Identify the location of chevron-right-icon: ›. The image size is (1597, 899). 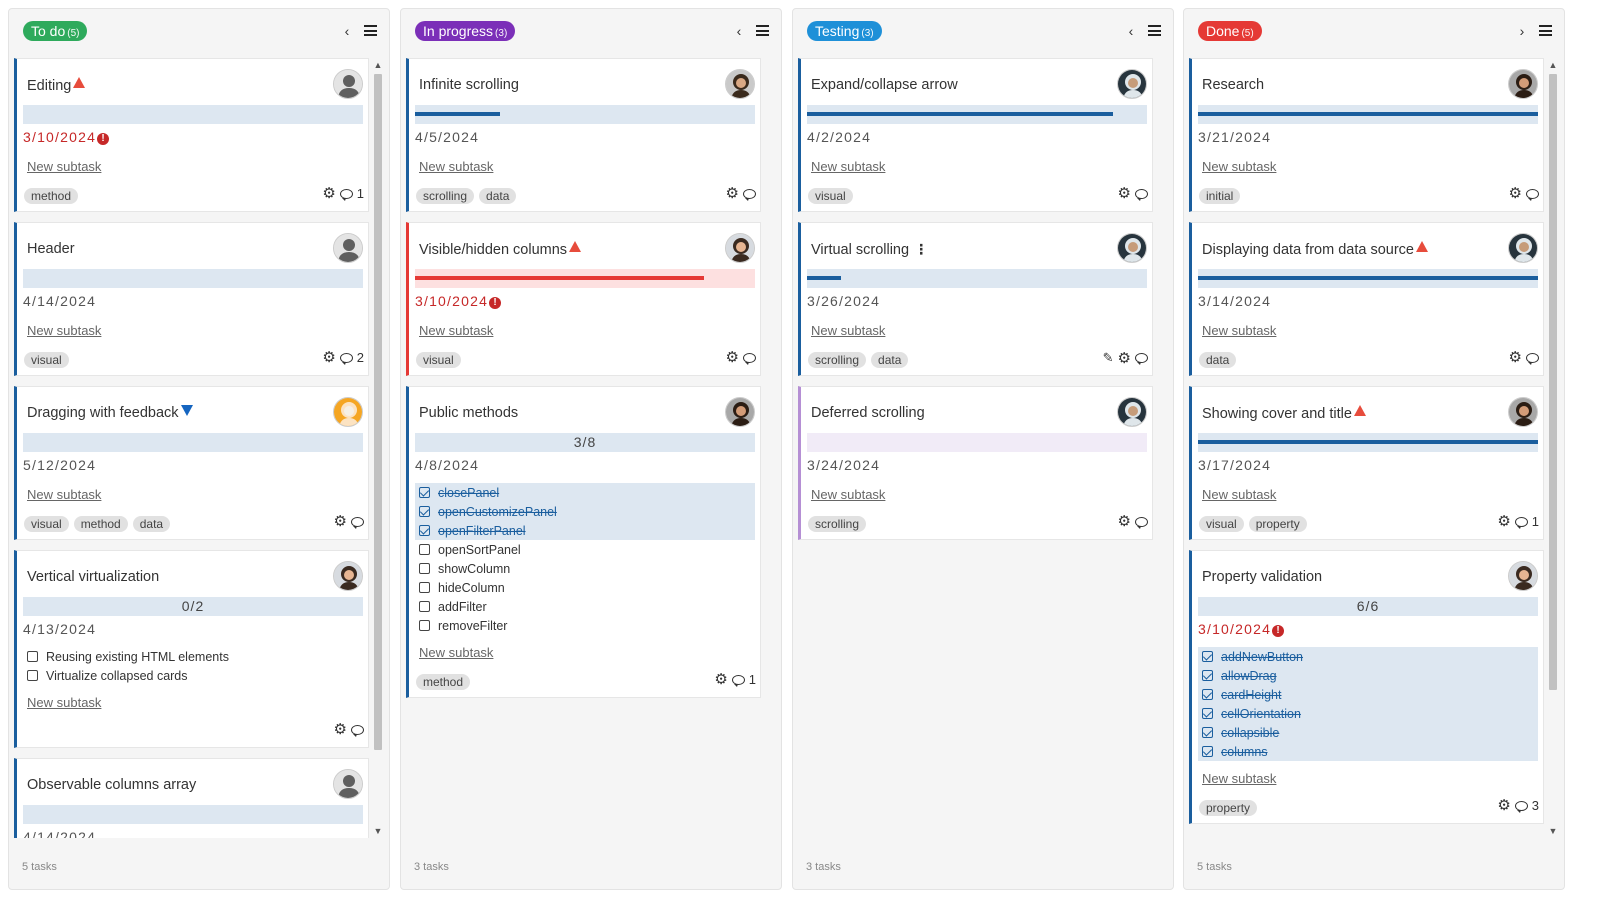
(1522, 31).